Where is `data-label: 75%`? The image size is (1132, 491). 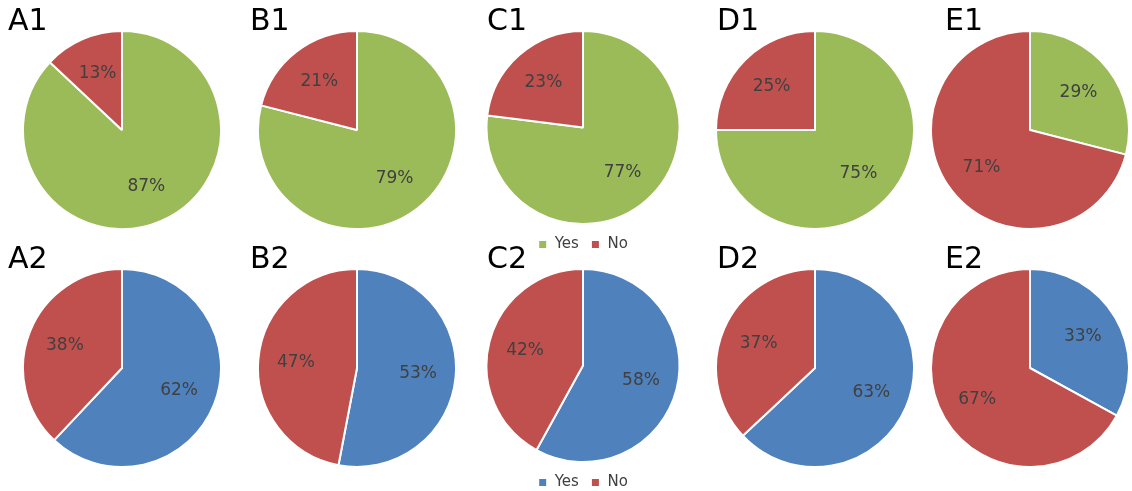
data-label: 75% is located at coordinates (858, 171).